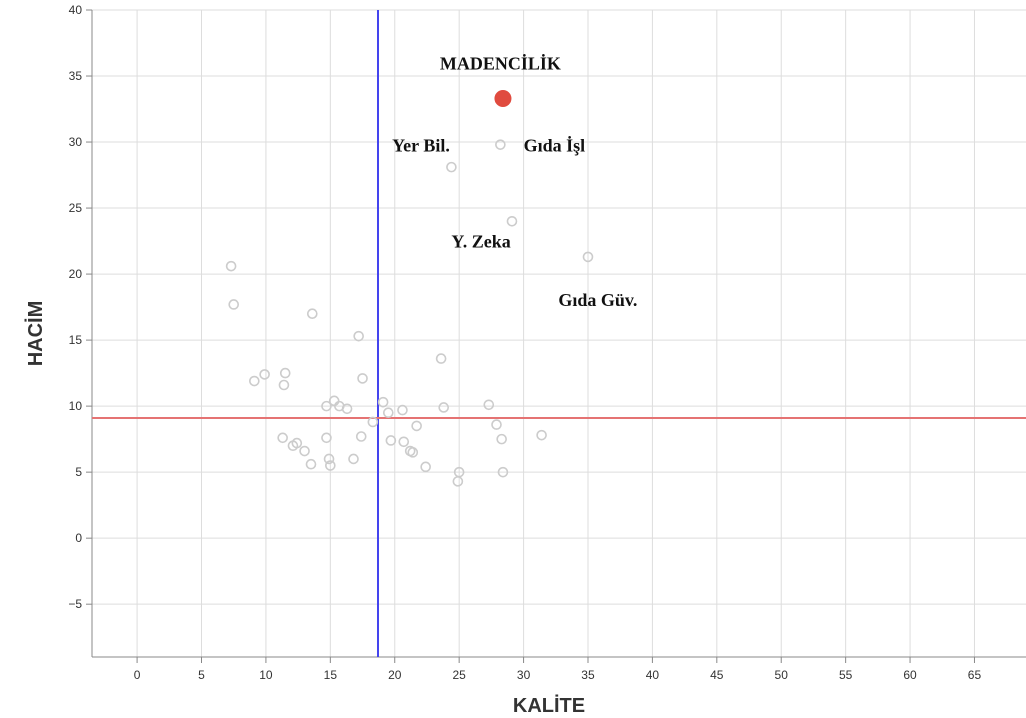  I want to click on y-tick-label: 5, so click(78, 472).